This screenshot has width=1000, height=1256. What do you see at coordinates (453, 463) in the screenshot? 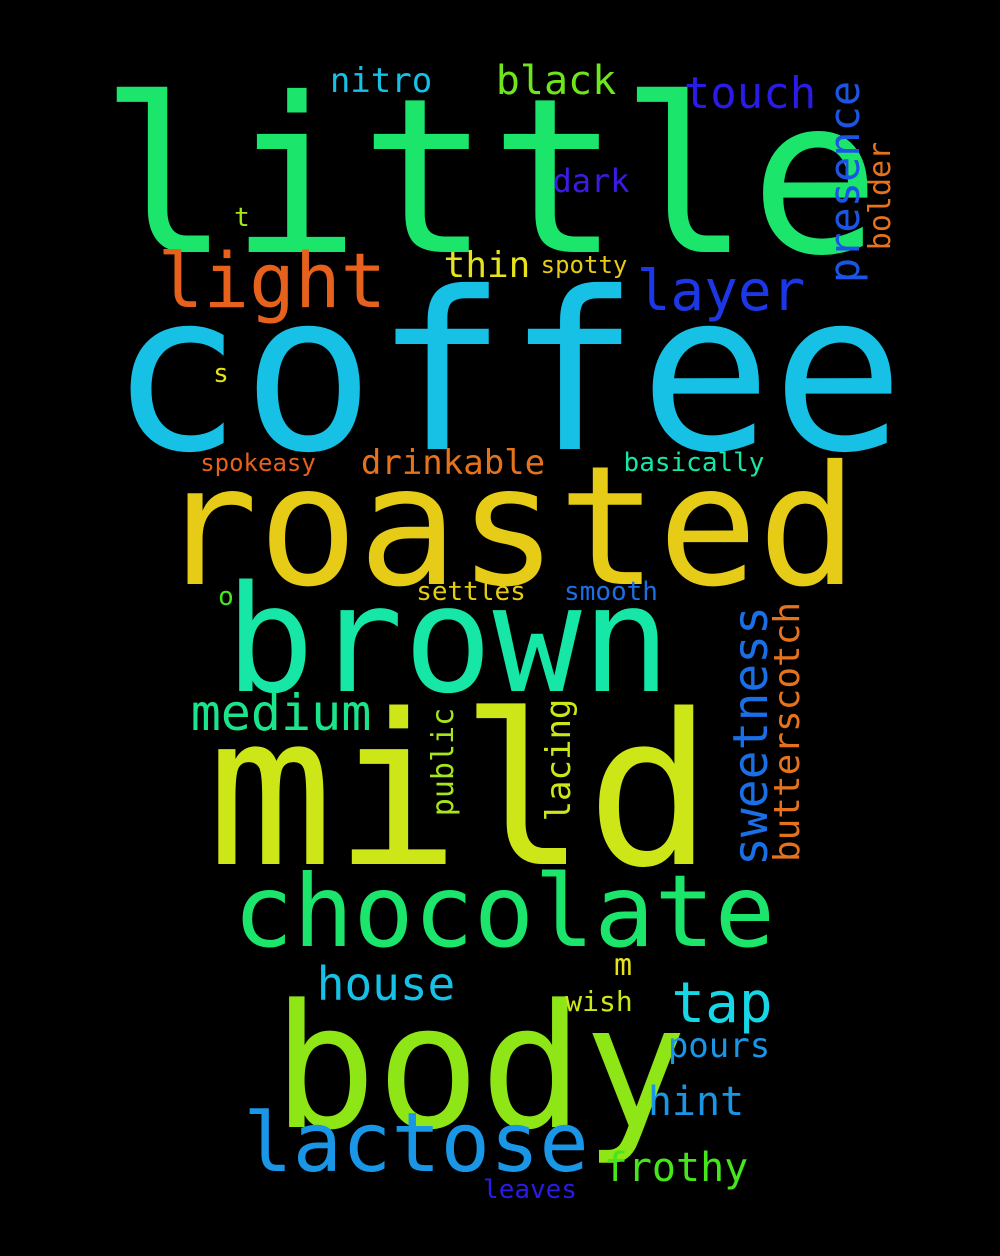
I see `word-drinkable: drinkable` at bounding box center [453, 463].